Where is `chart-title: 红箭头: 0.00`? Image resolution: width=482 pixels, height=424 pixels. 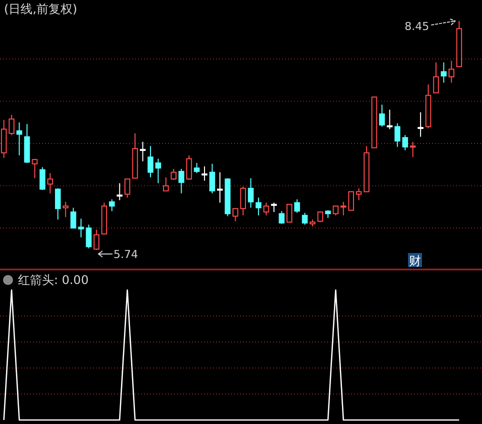 chart-title: 红箭头: 0.00 is located at coordinates (53, 280).